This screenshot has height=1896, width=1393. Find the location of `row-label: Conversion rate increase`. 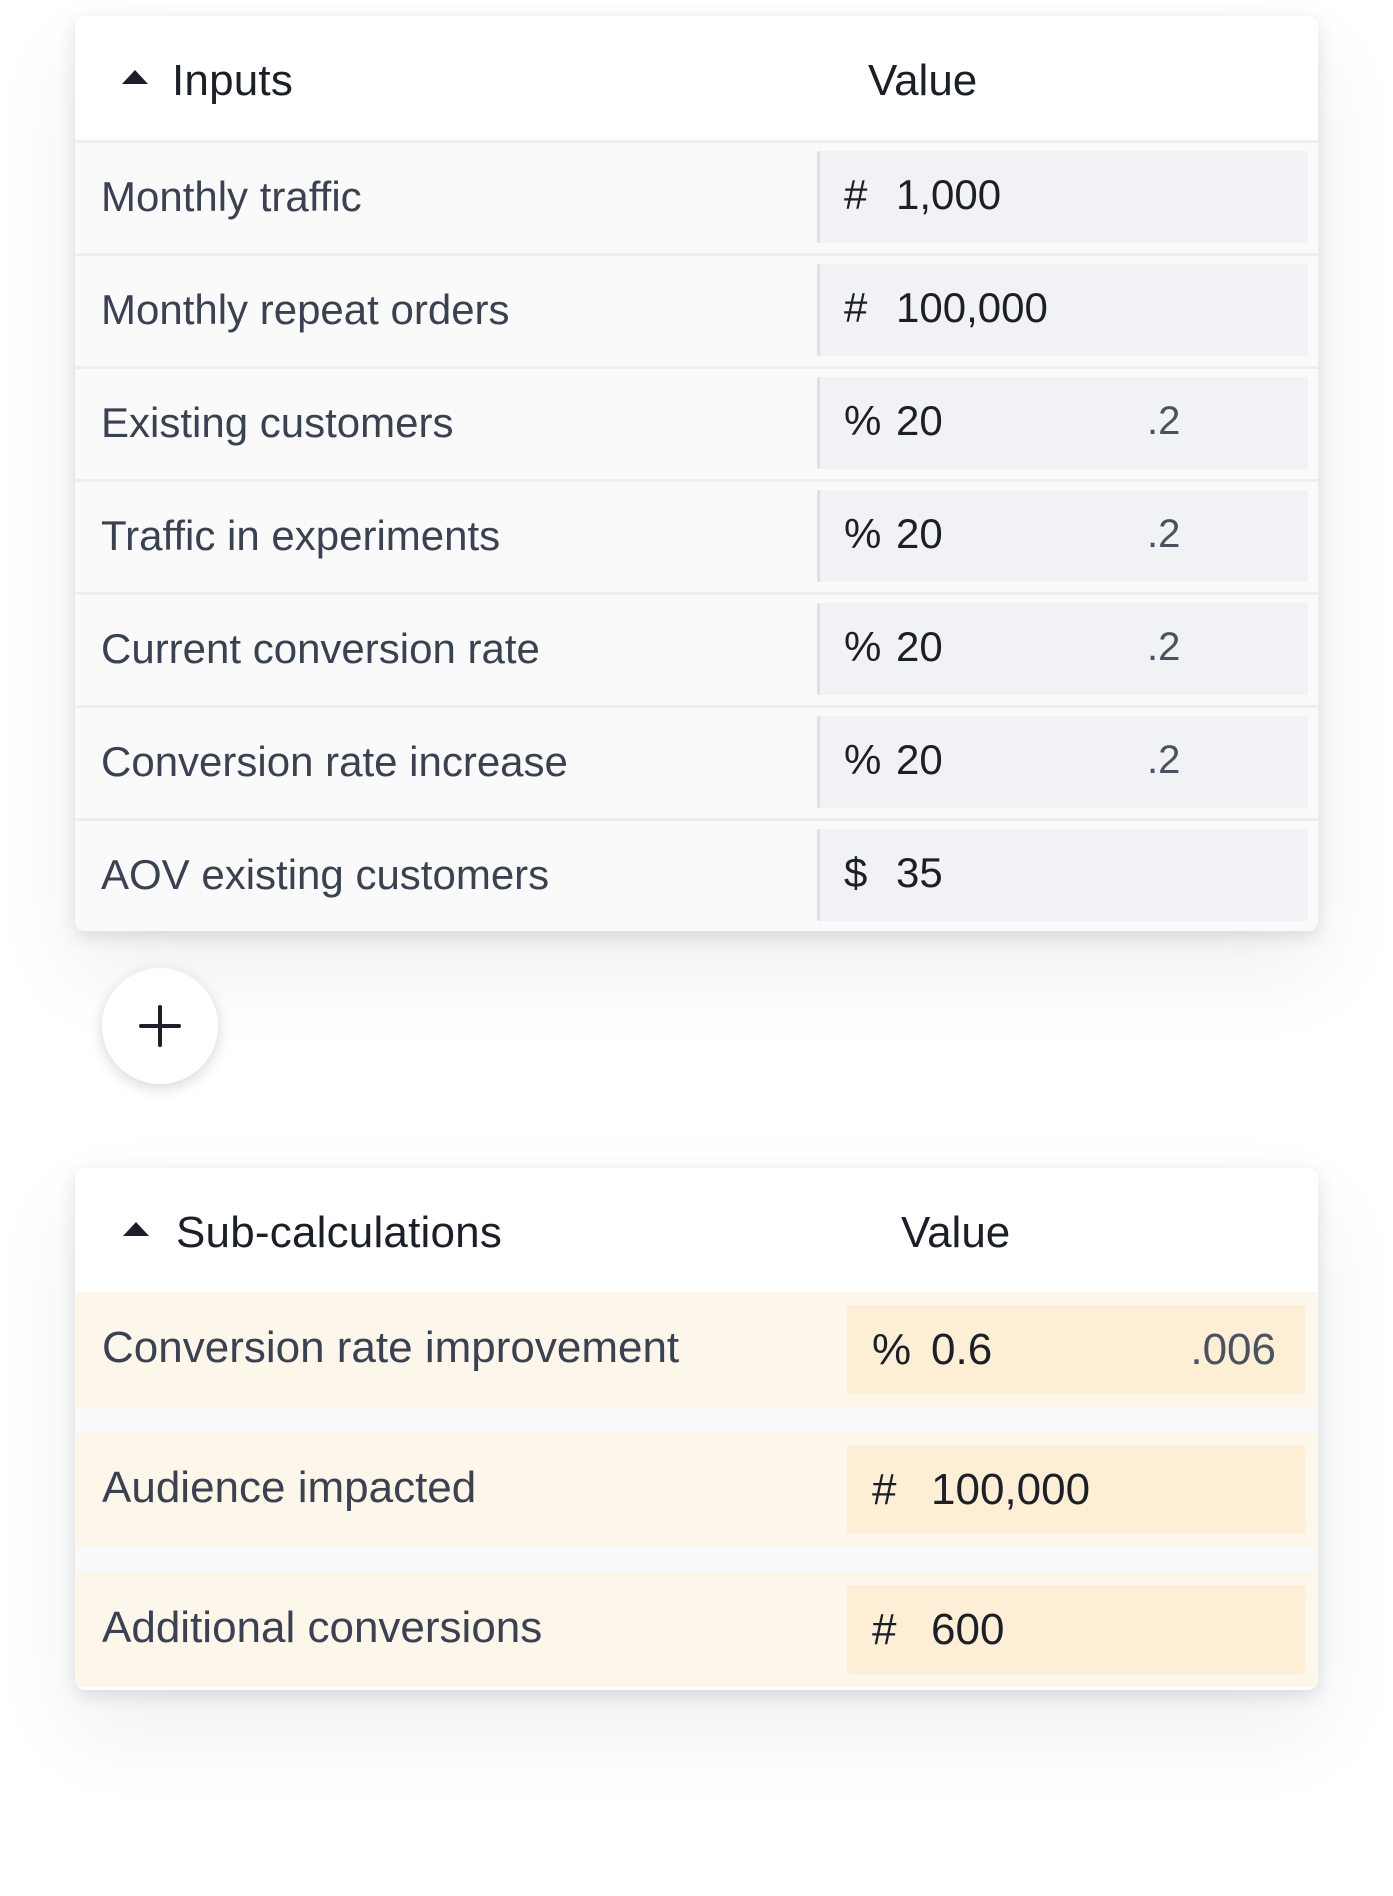

row-label: Conversion rate increase is located at coordinates (334, 761).